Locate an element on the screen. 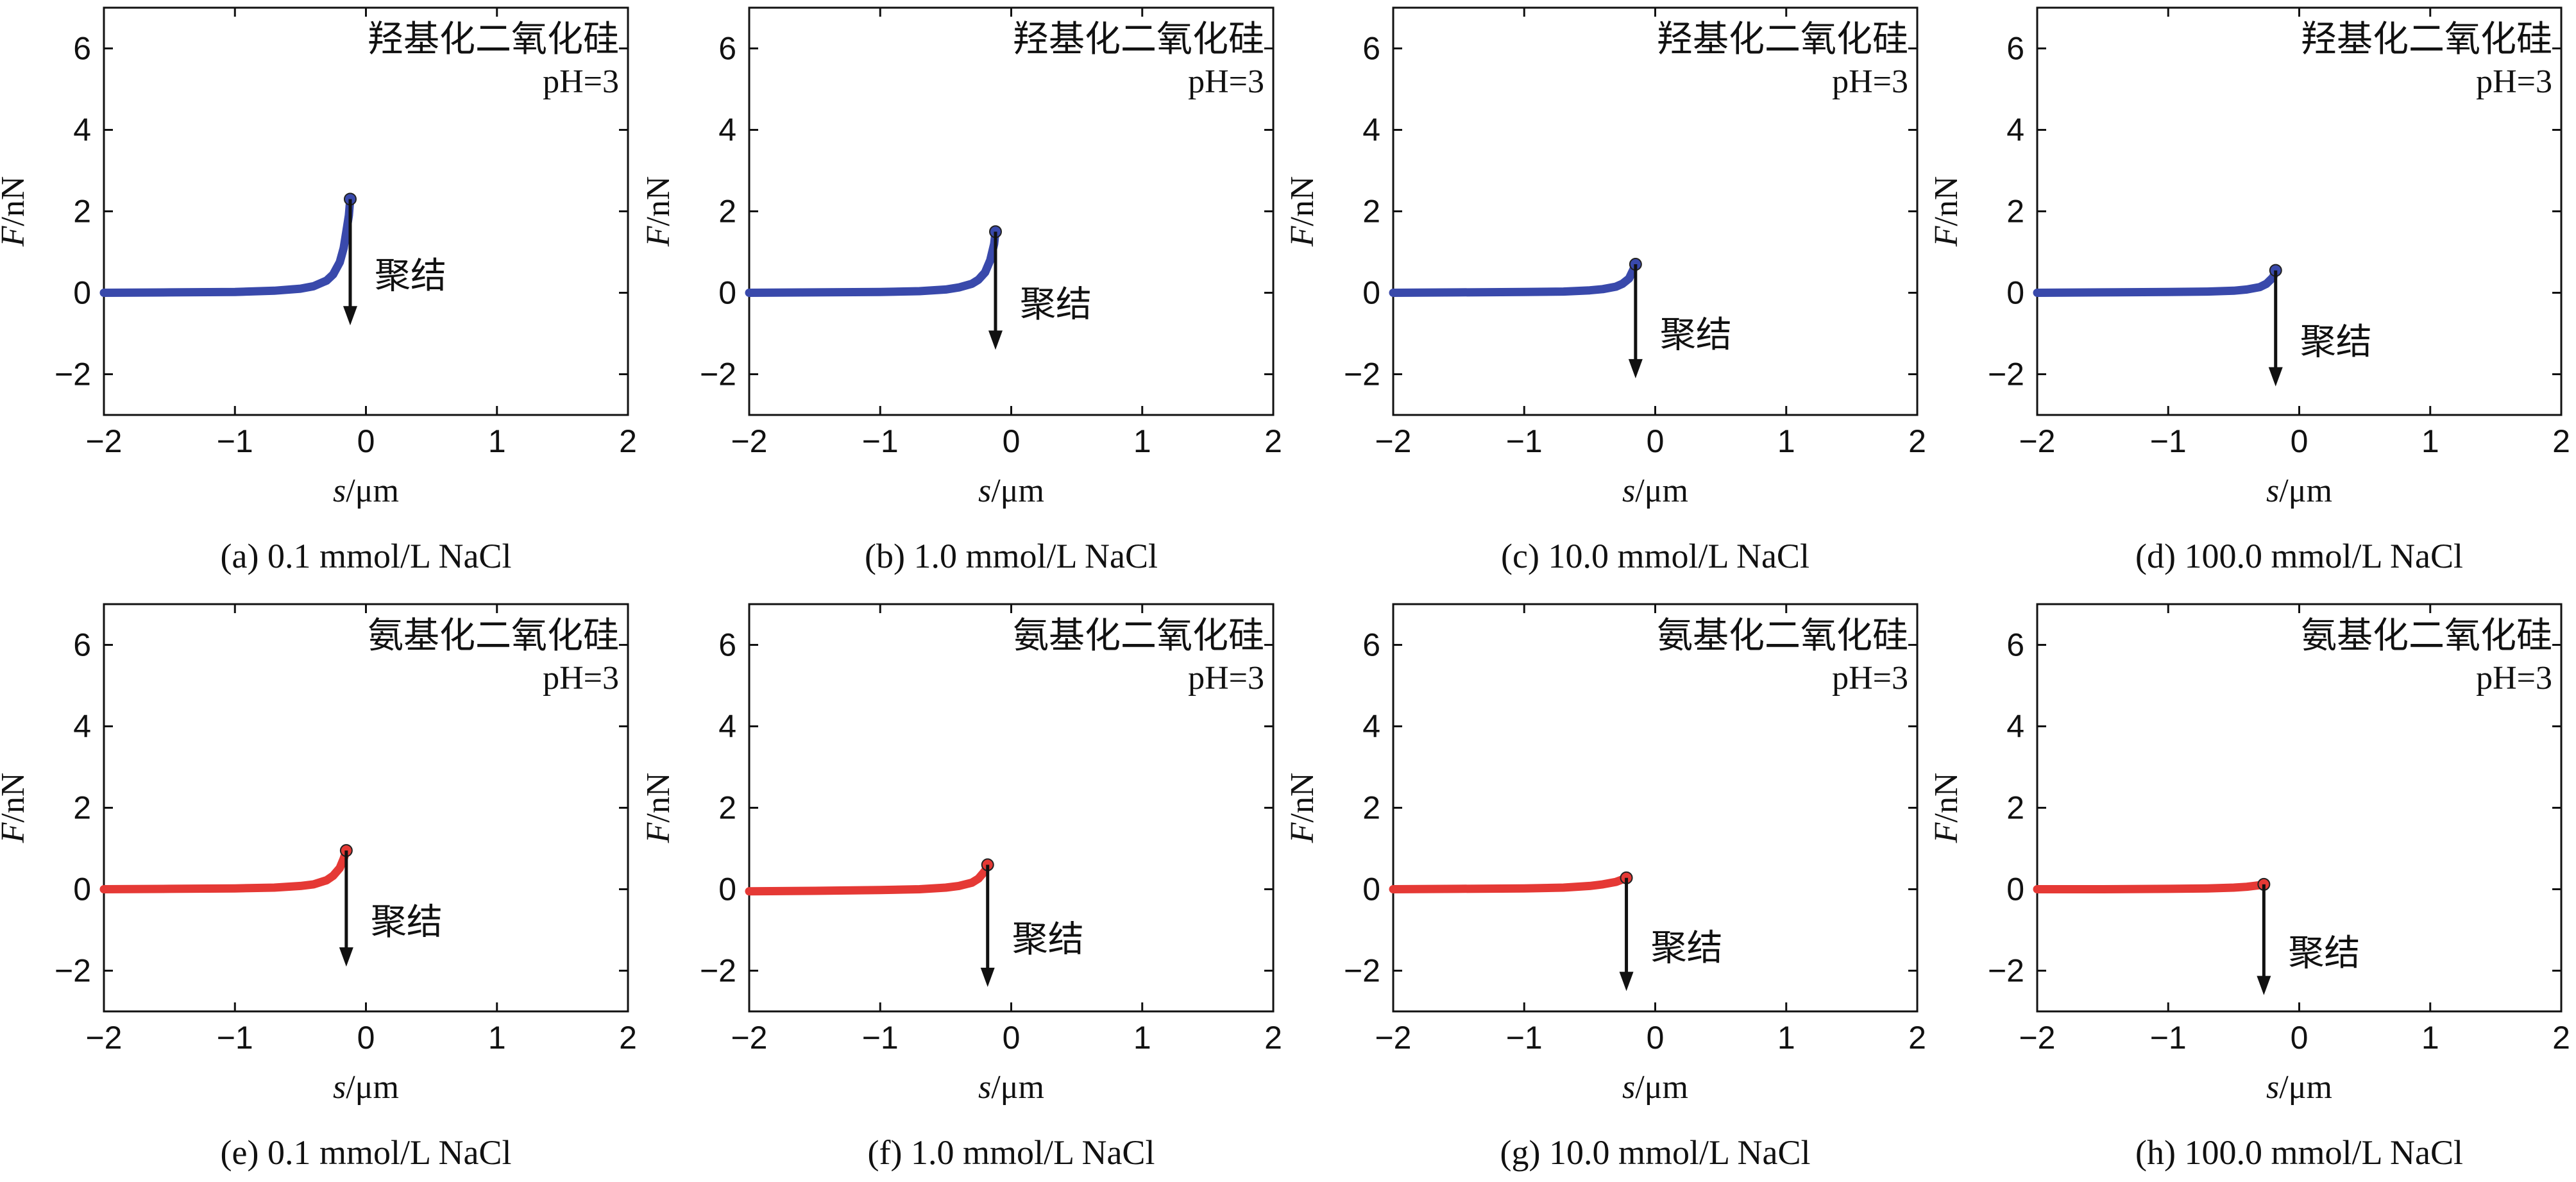 This screenshot has width=2576, height=1182. surface-annotation: 羟基化二氧化硅 is located at coordinates (1138, 39).